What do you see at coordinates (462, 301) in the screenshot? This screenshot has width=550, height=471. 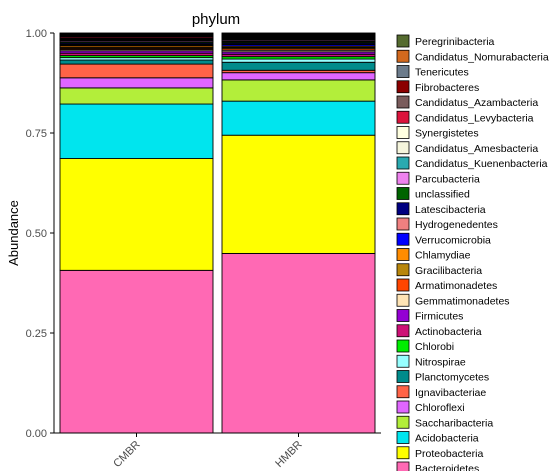 I see `legend-label: Gemmatimonadetes` at bounding box center [462, 301].